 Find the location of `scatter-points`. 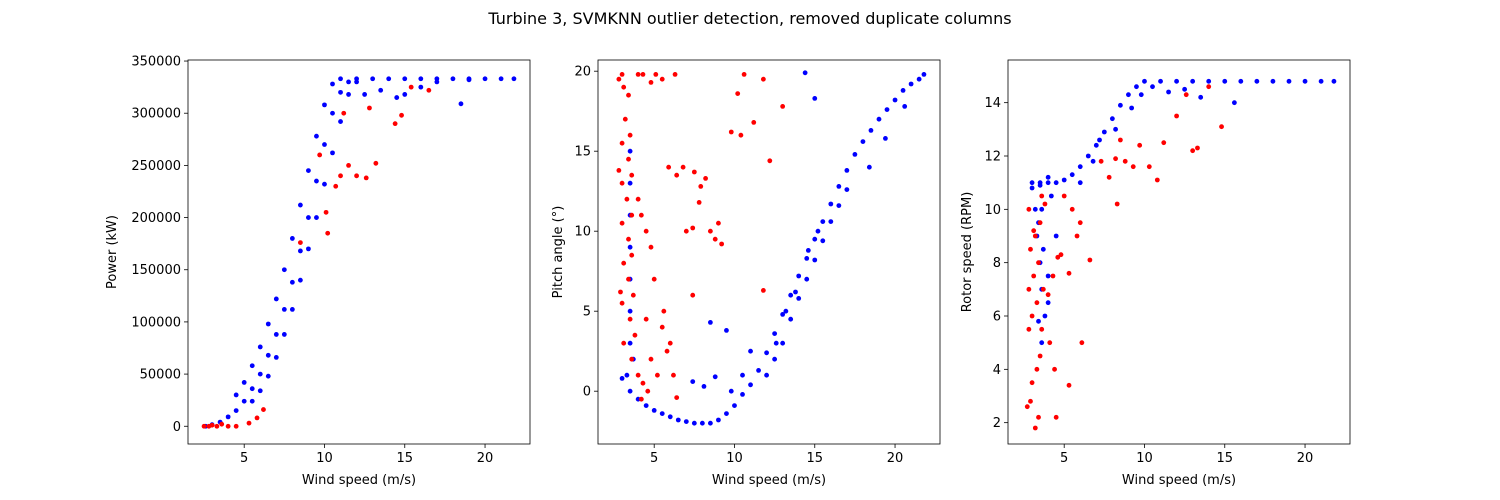

scatter-points is located at coordinates (1180, 254).